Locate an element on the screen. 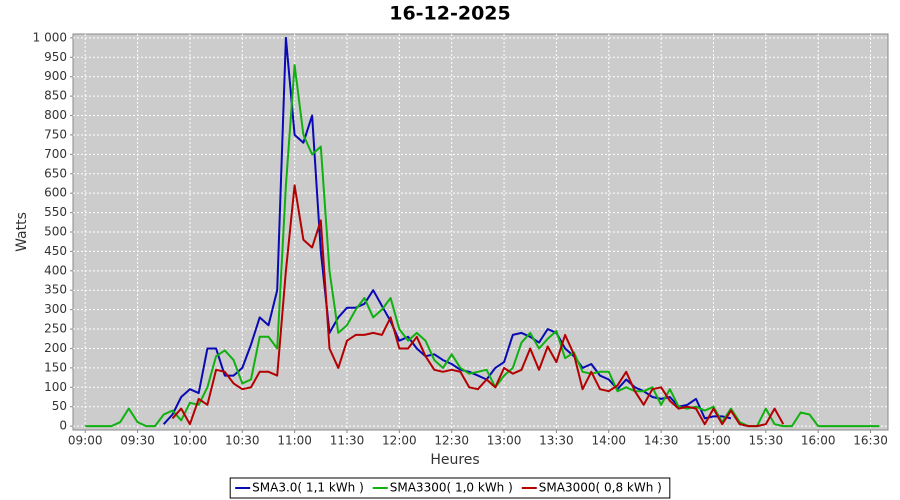 This screenshot has height=500, width=900. x-tick-label: 14:30 is located at coordinates (661, 441).